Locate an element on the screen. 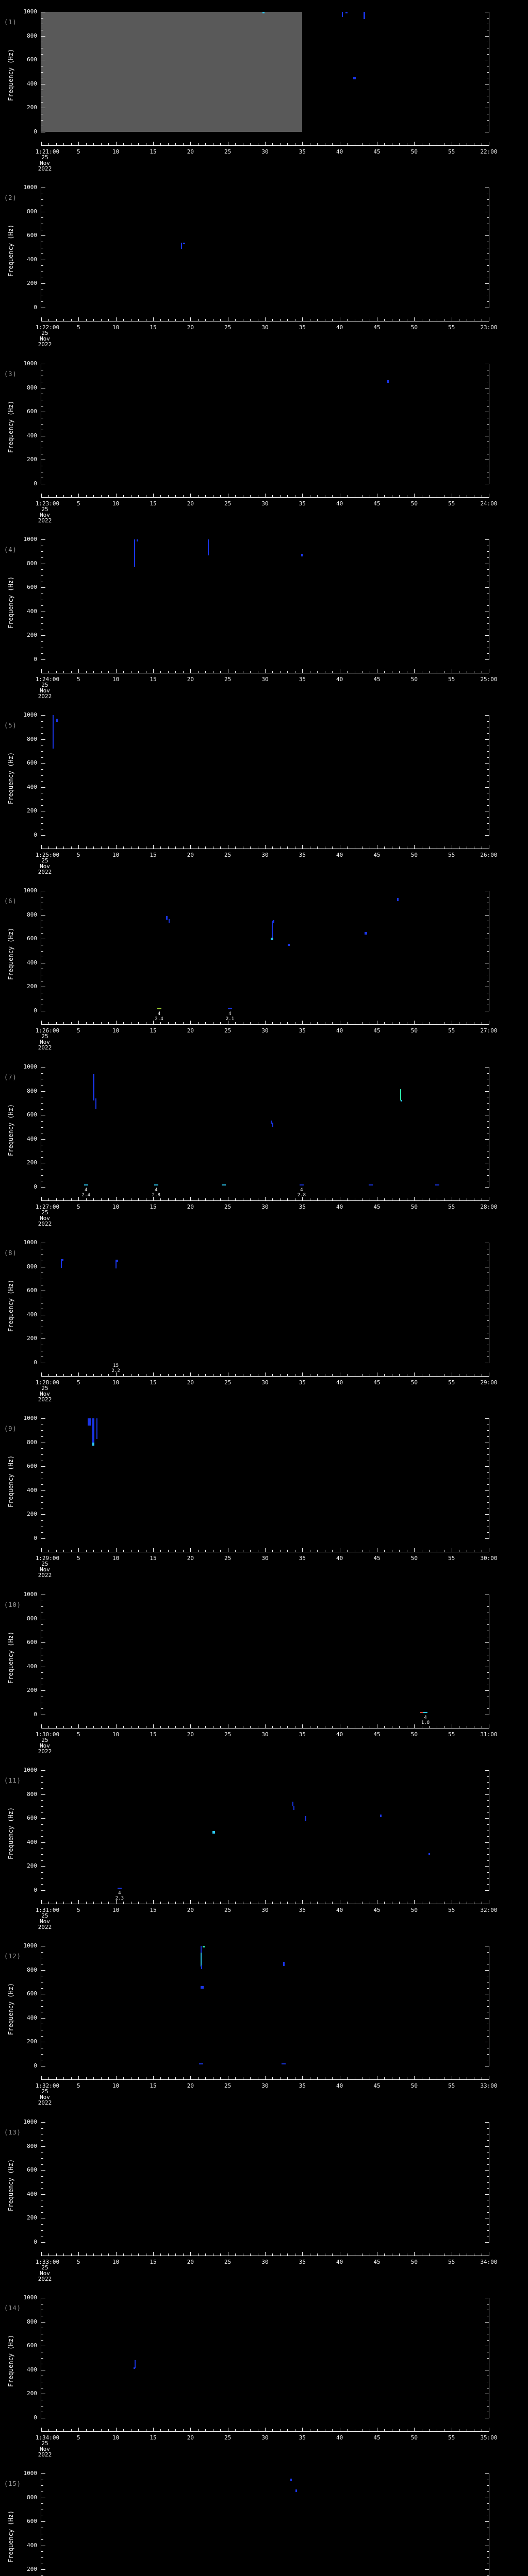 Image resolution: width=528 pixels, height=2576 pixels. date-label: 2022 is located at coordinates (45, 1223).